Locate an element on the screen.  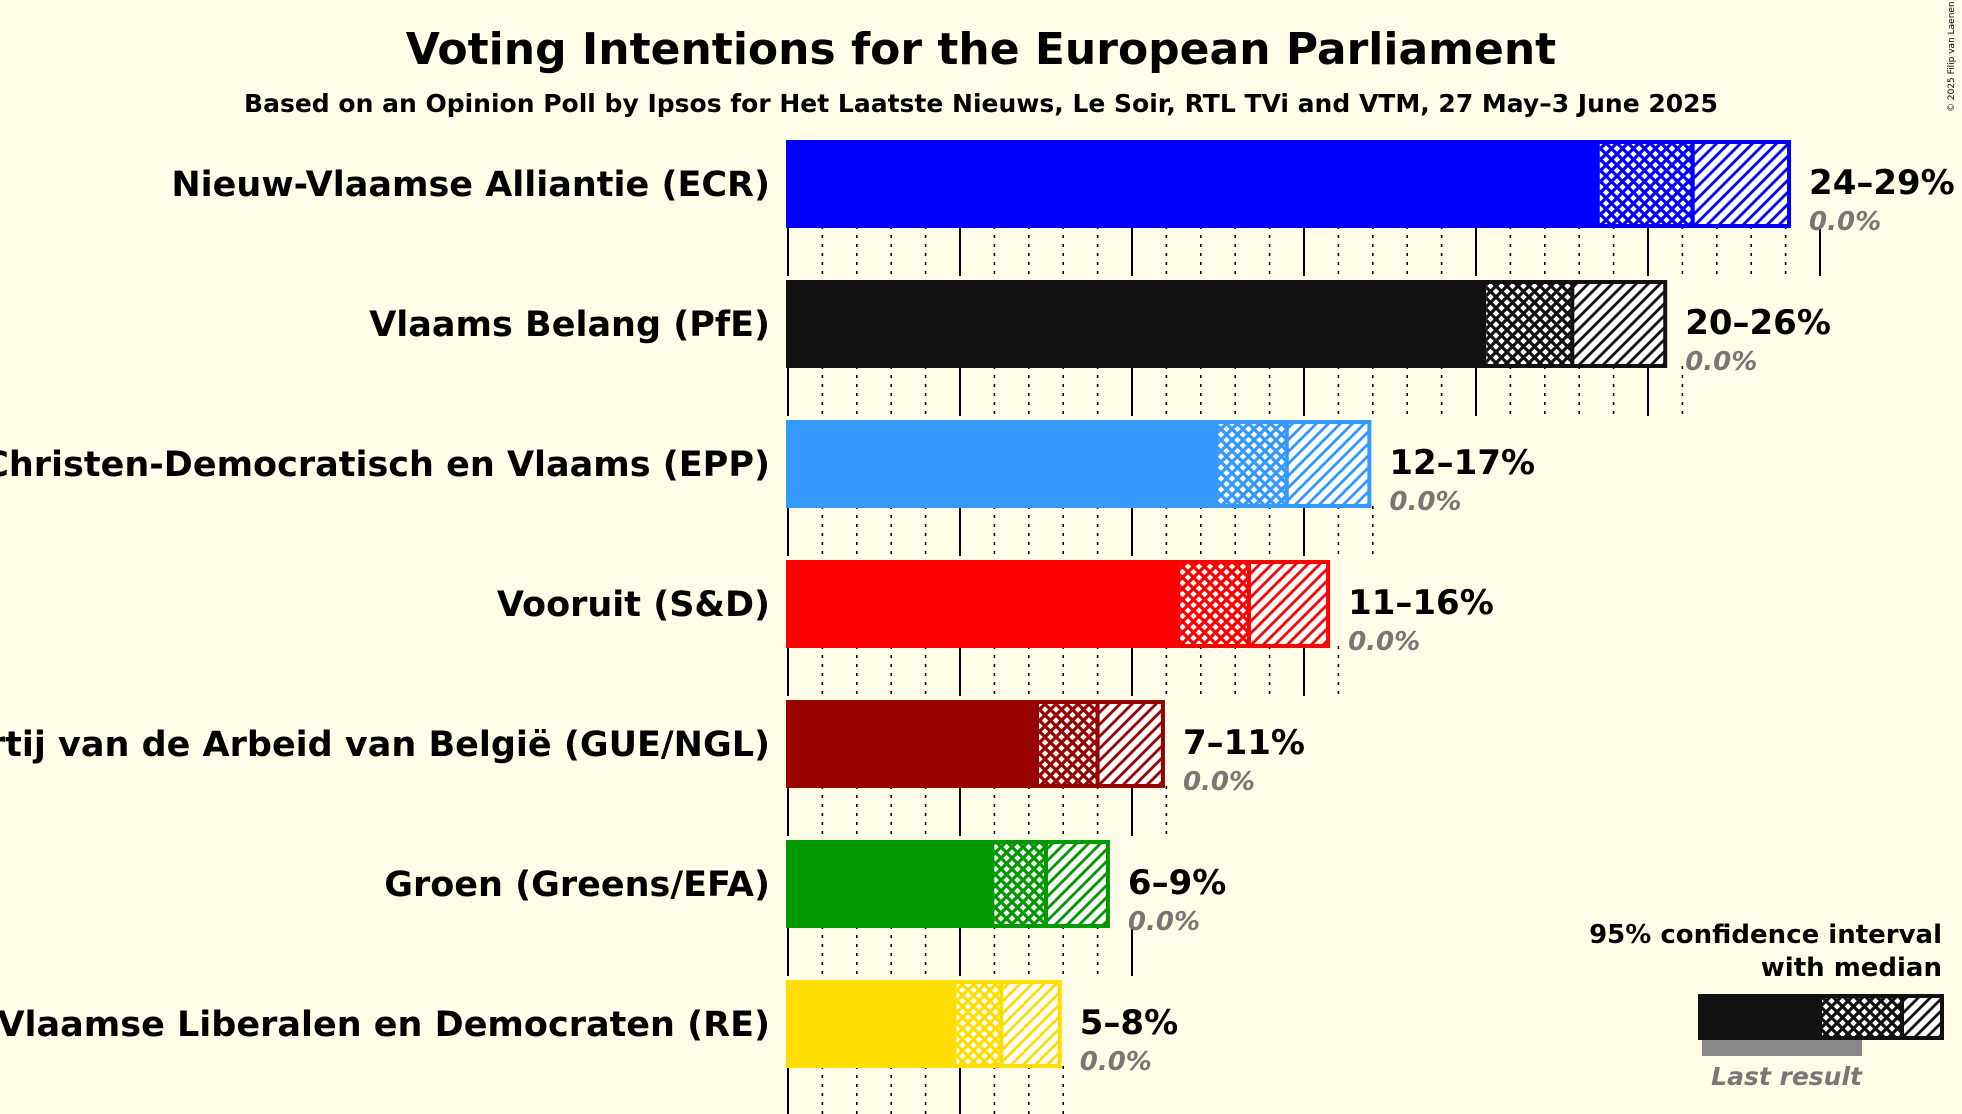
party-label: Christen-Democratisch en Vlaams (EPP) is located at coordinates (385, 465).